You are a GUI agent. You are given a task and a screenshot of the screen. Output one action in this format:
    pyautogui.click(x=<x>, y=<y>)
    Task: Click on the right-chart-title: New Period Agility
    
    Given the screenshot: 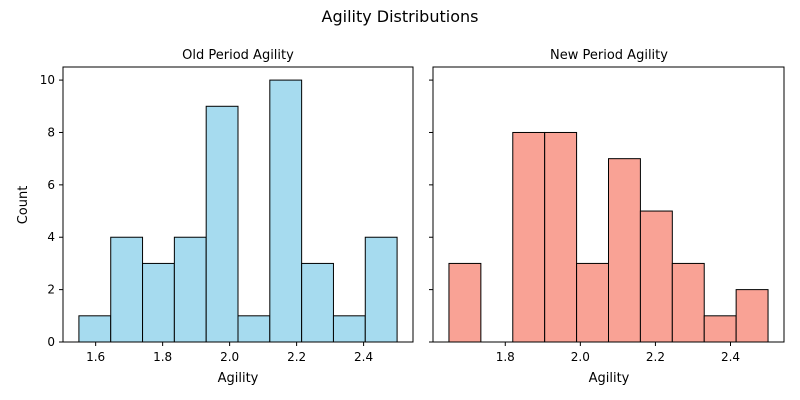 What is the action you would take?
    pyautogui.click(x=609, y=55)
    